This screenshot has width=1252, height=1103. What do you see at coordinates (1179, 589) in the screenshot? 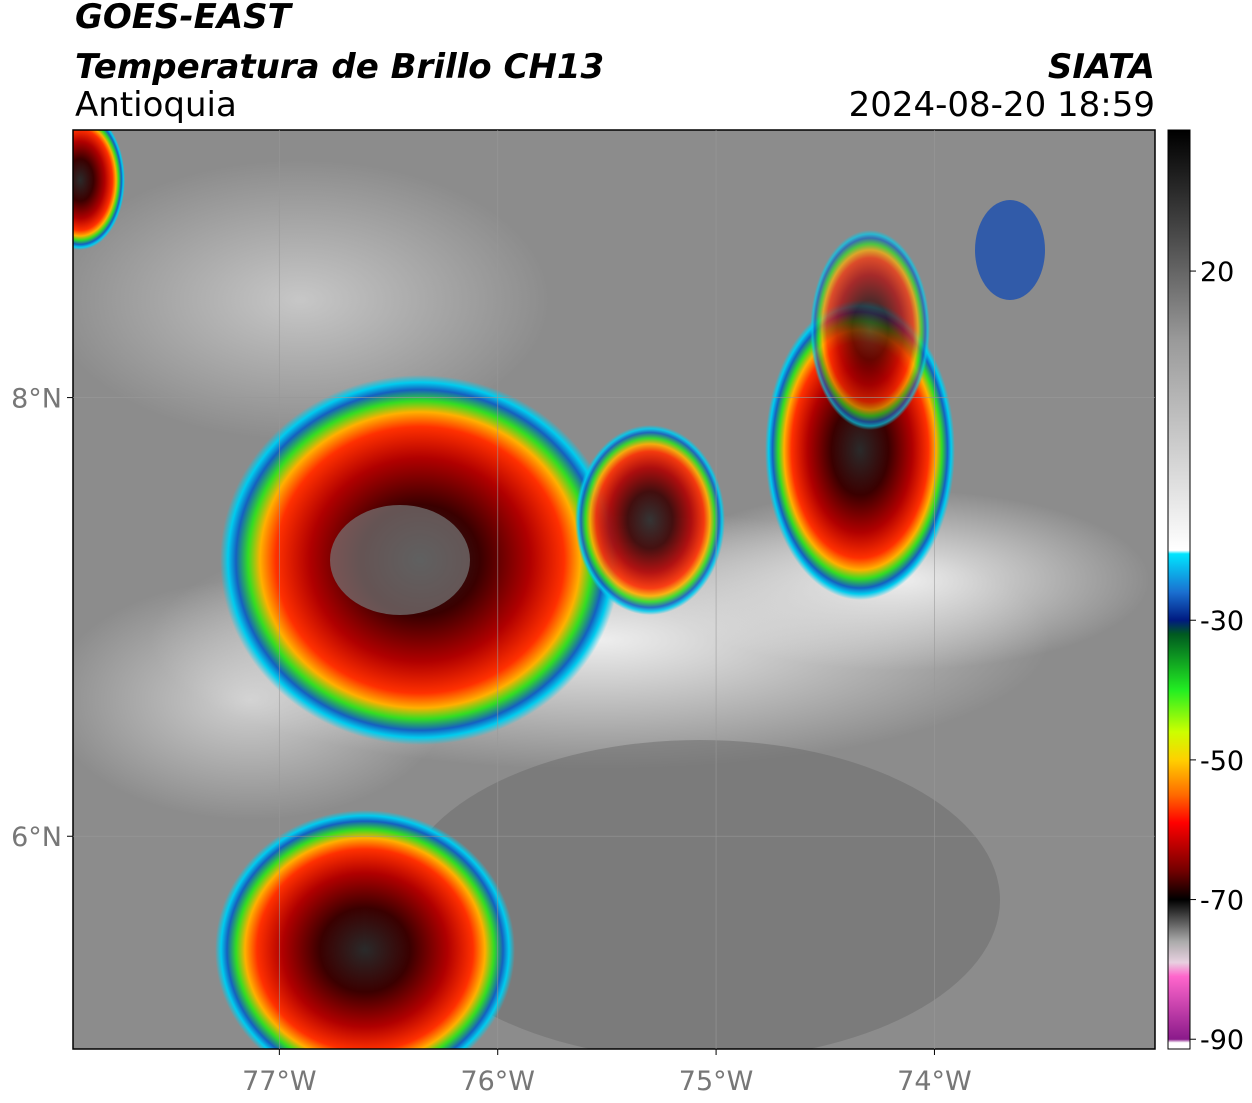
I see `colorbar` at bounding box center [1179, 589].